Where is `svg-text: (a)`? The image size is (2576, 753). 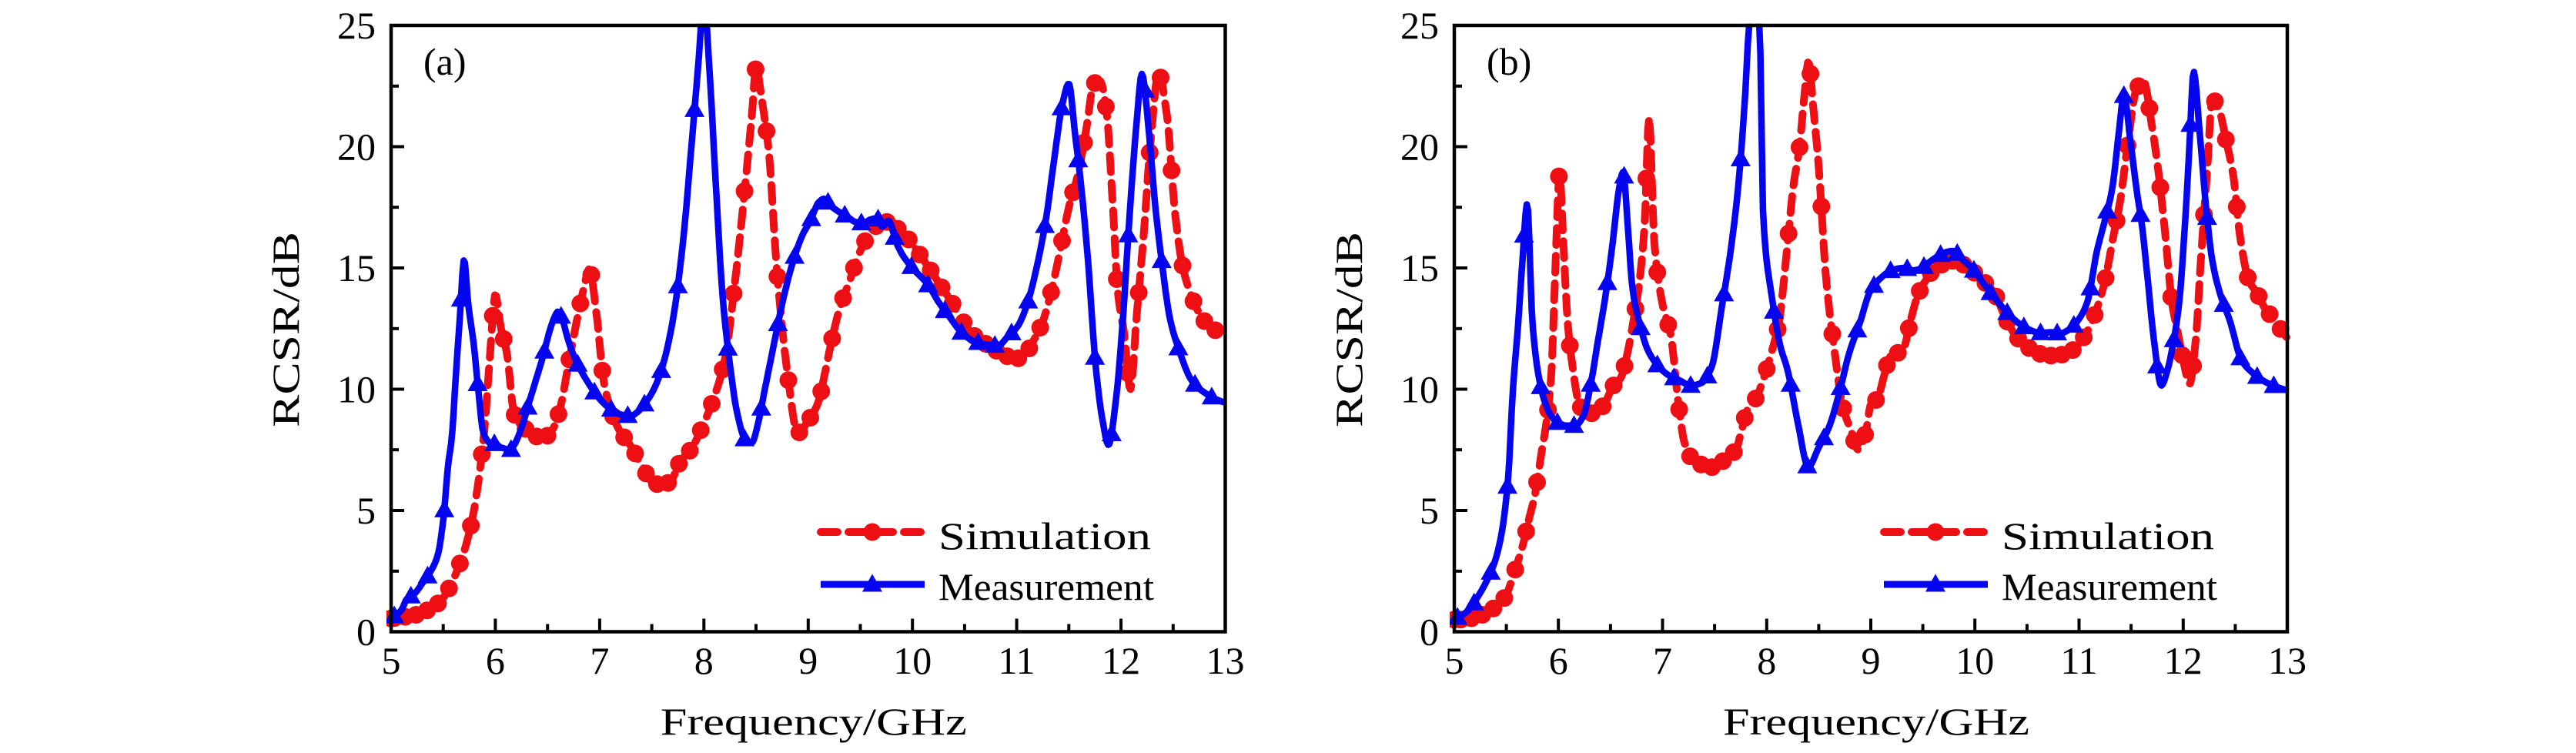
svg-text: (a) is located at coordinates (445, 61).